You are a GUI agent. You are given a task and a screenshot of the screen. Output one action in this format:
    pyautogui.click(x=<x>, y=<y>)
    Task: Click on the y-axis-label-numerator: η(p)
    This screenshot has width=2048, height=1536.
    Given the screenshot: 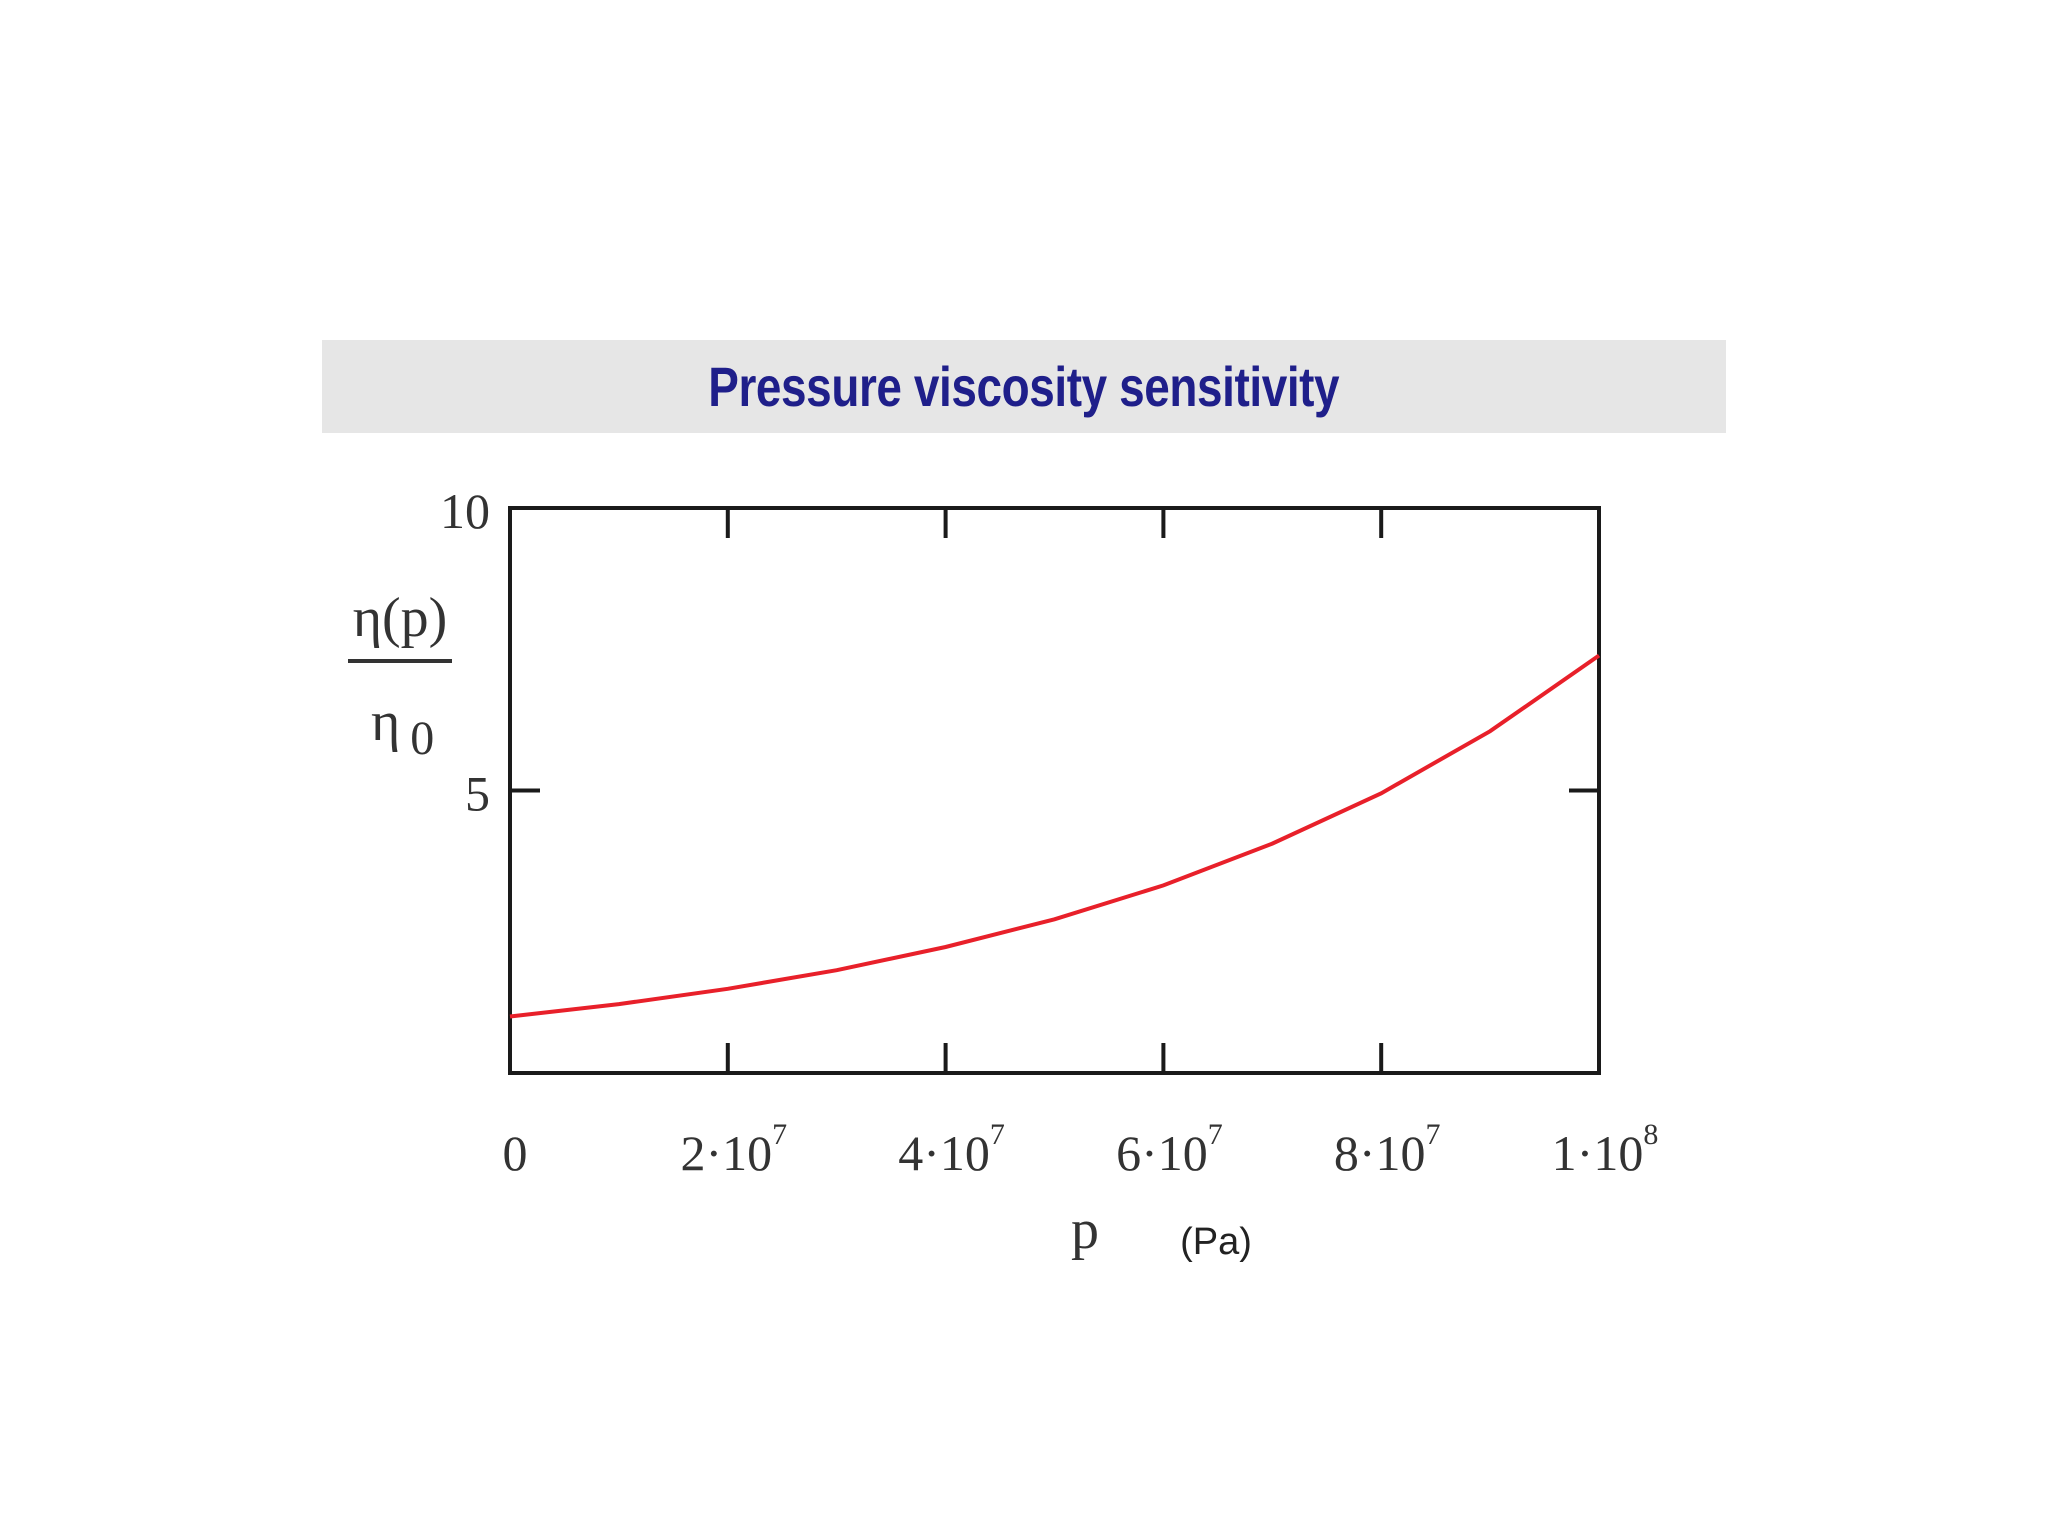 What is the action you would take?
    pyautogui.click(x=400, y=618)
    